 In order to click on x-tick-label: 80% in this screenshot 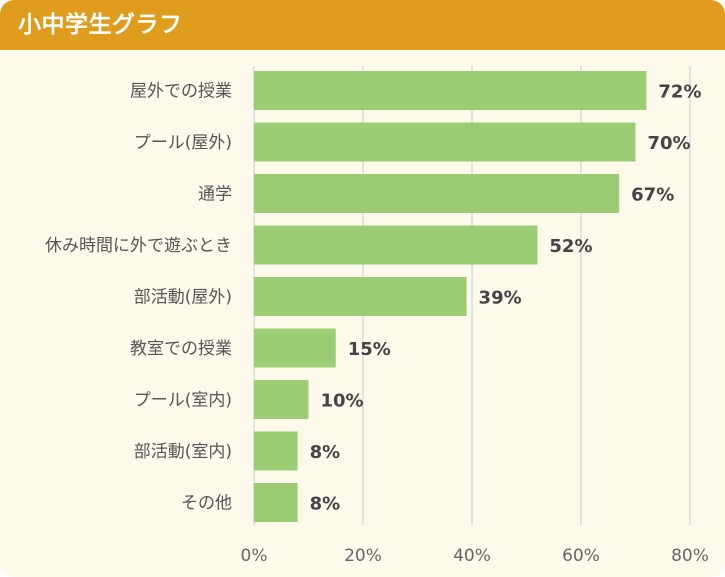, I will do `click(690, 556)`.